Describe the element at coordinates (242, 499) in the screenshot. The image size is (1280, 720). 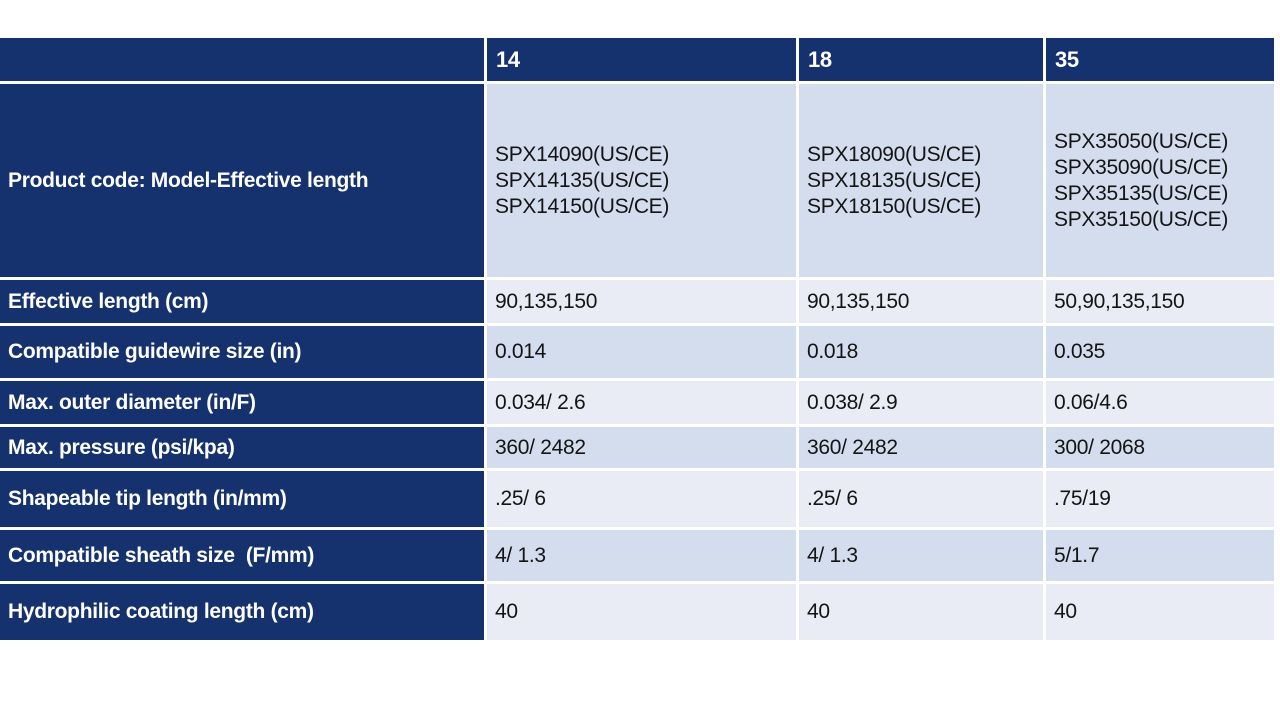
I see `row-label-shapeable-tip: Shapeable tip length (in/mm)` at that location.